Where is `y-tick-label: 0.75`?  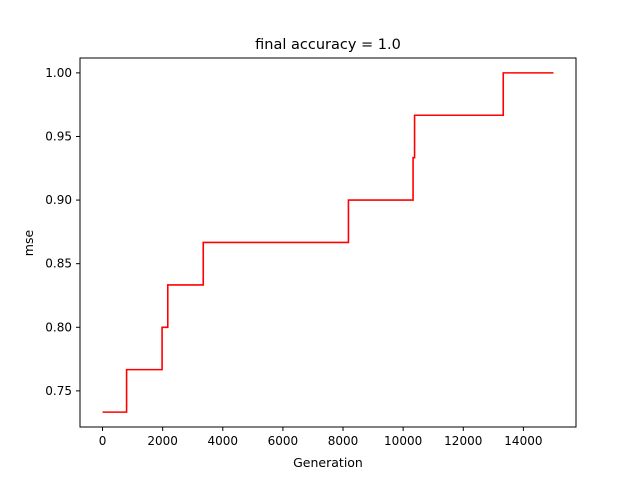
y-tick-label: 0.75 is located at coordinates (58, 391).